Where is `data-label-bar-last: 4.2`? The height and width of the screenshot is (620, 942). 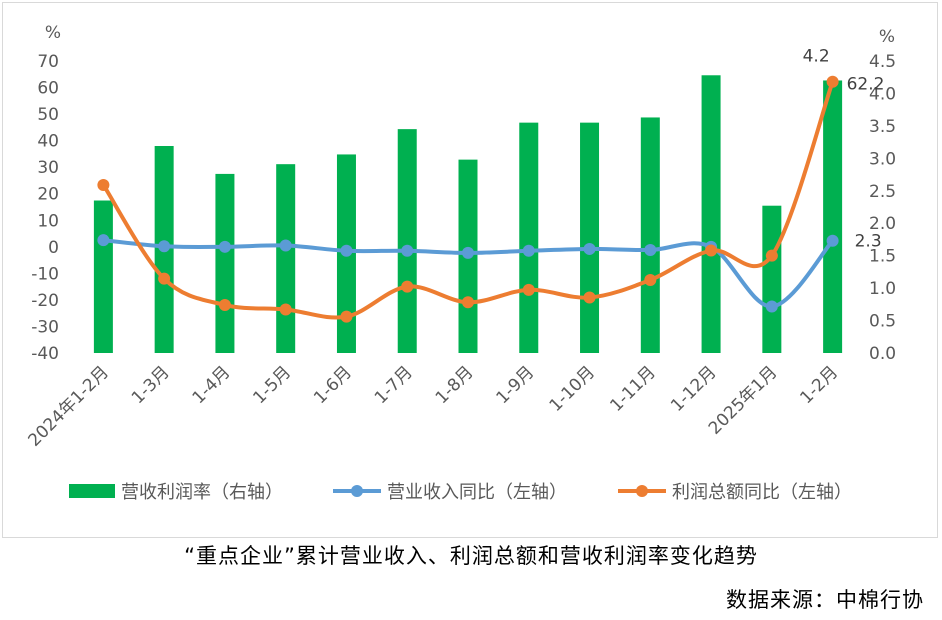
data-label-bar-last: 4.2 is located at coordinates (816, 56).